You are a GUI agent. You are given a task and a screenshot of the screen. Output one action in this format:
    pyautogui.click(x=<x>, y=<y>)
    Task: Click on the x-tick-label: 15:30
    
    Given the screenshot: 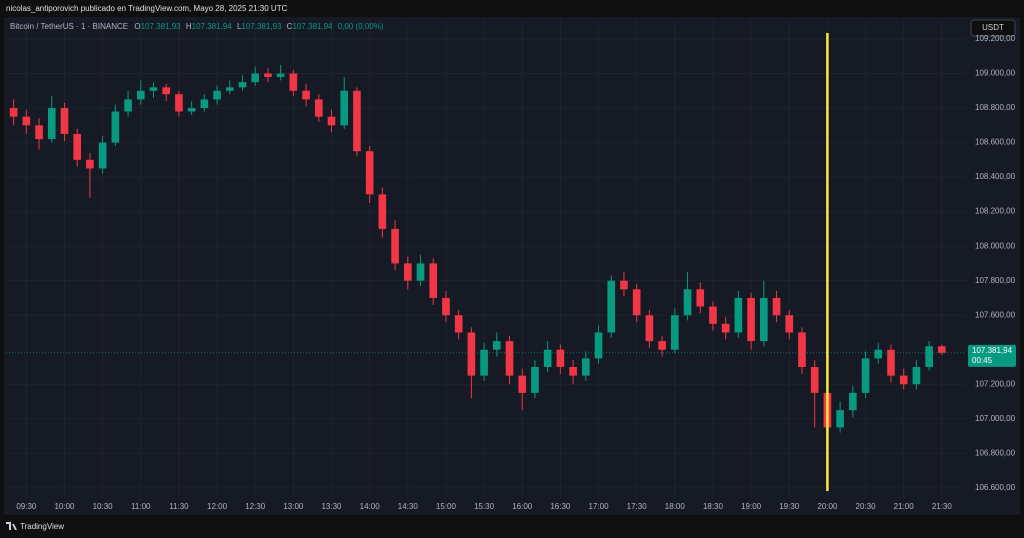 What is the action you would take?
    pyautogui.click(x=484, y=506)
    